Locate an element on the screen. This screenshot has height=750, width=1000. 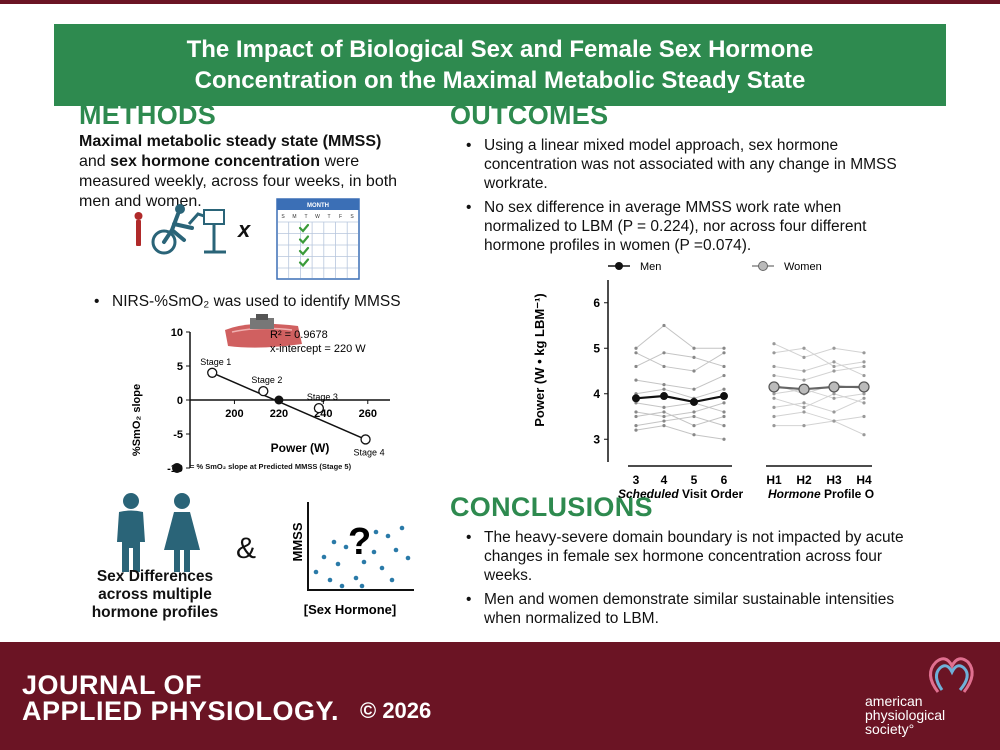
power-x-tick-label: H4 is located at coordinates (864, 480).